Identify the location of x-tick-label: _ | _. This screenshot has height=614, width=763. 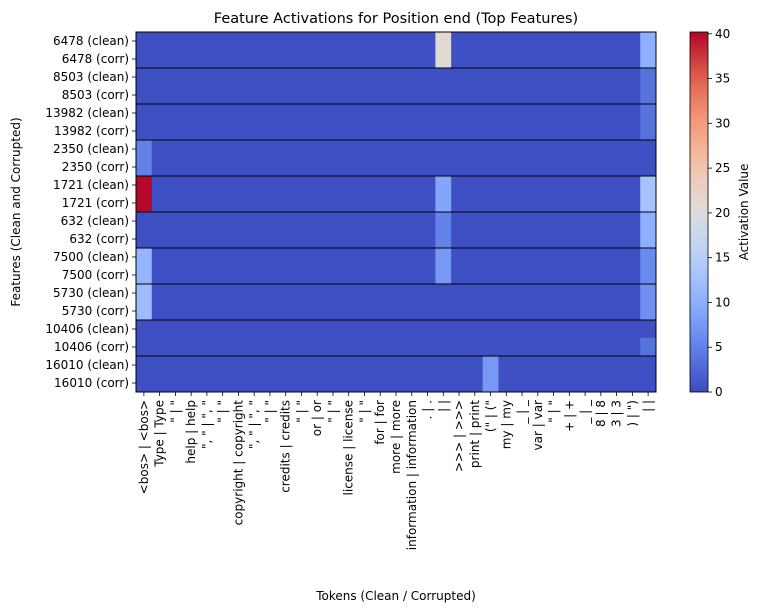
(585, 412).